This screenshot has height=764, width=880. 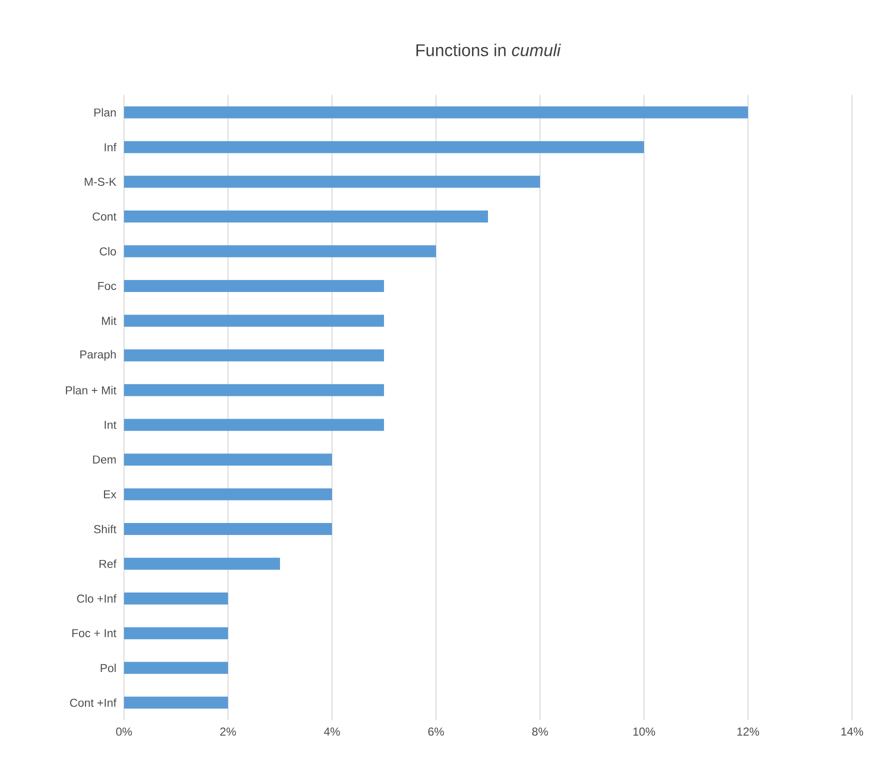 I want to click on y-tick-label: Ref, so click(x=108, y=564).